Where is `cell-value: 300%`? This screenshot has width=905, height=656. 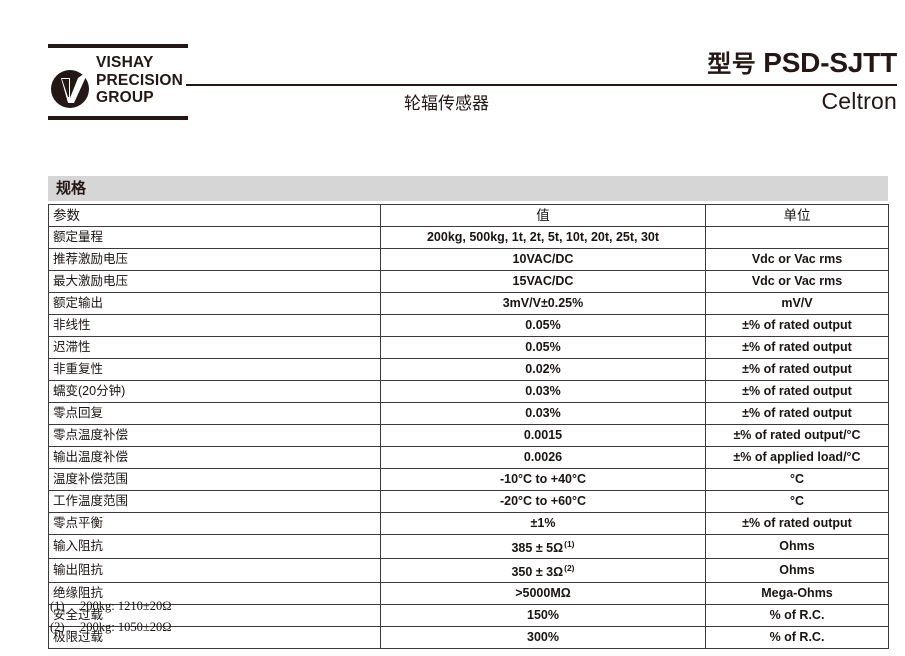 cell-value: 300% is located at coordinates (543, 638).